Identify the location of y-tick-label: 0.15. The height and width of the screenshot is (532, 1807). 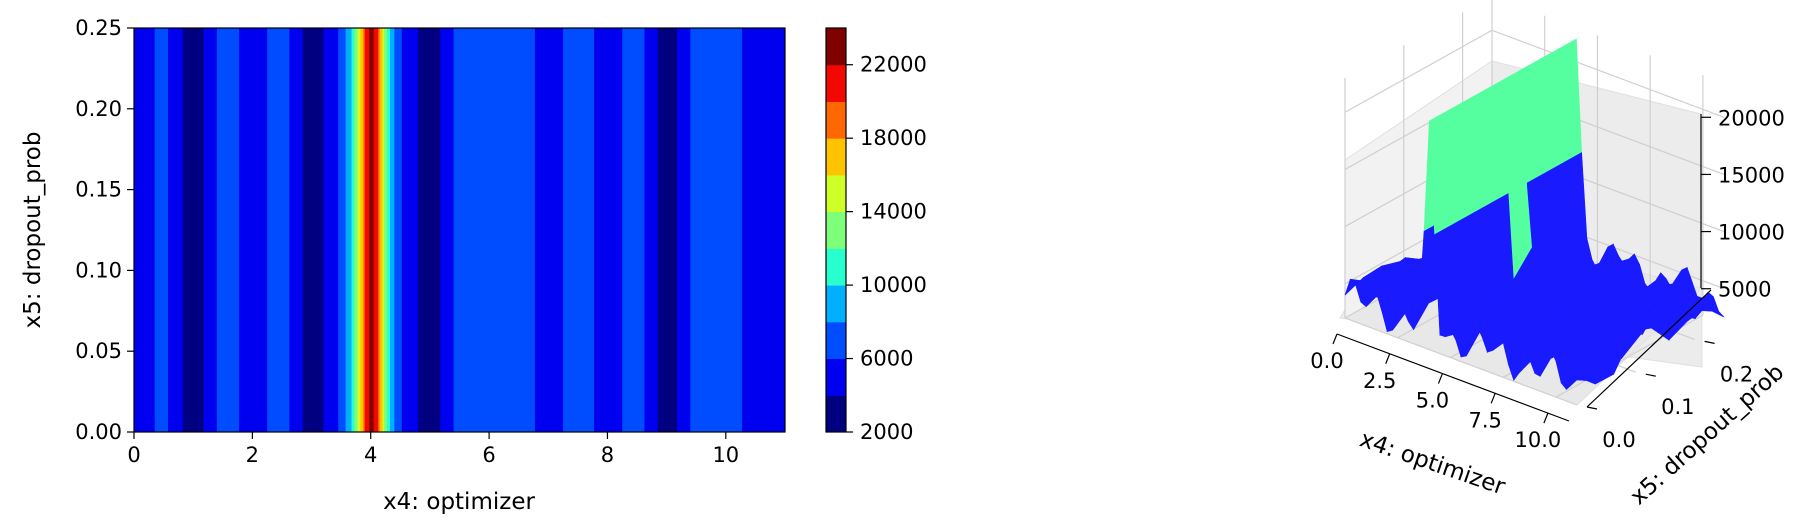
(98, 190).